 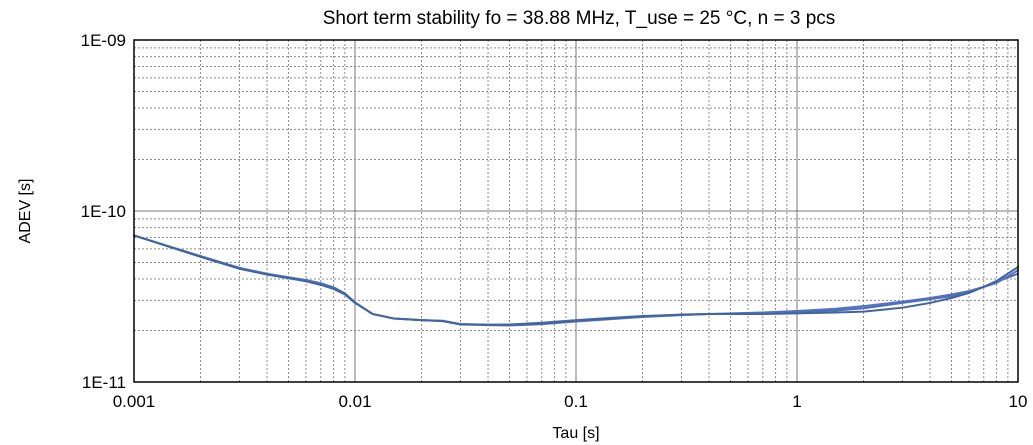 What do you see at coordinates (796, 401) in the screenshot?
I see `x-tick-label: 1` at bounding box center [796, 401].